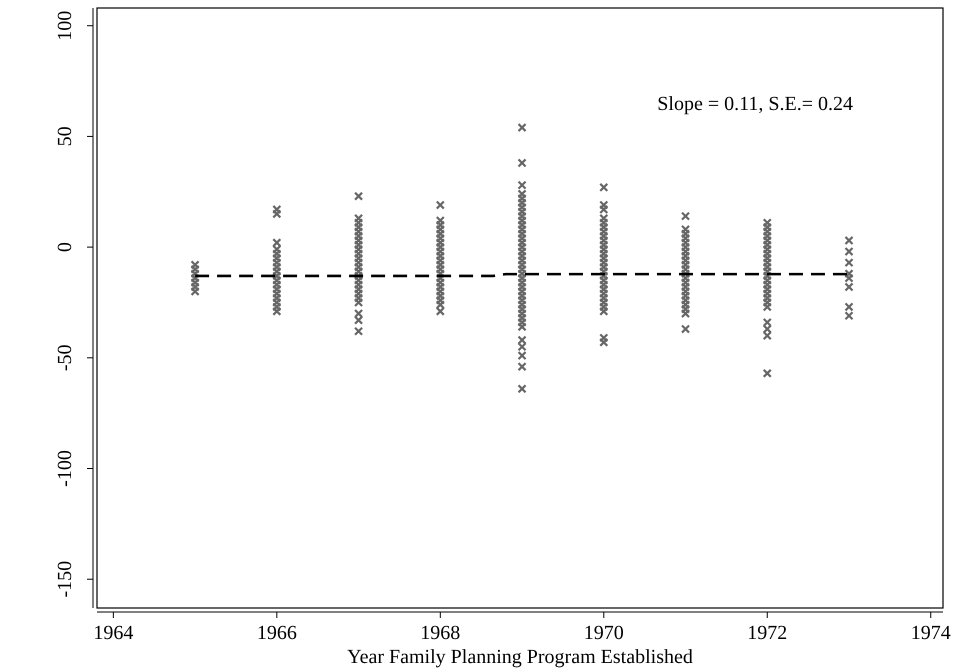  Describe the element at coordinates (65, 468) in the screenshot. I see `y-tick-label: -100` at that location.